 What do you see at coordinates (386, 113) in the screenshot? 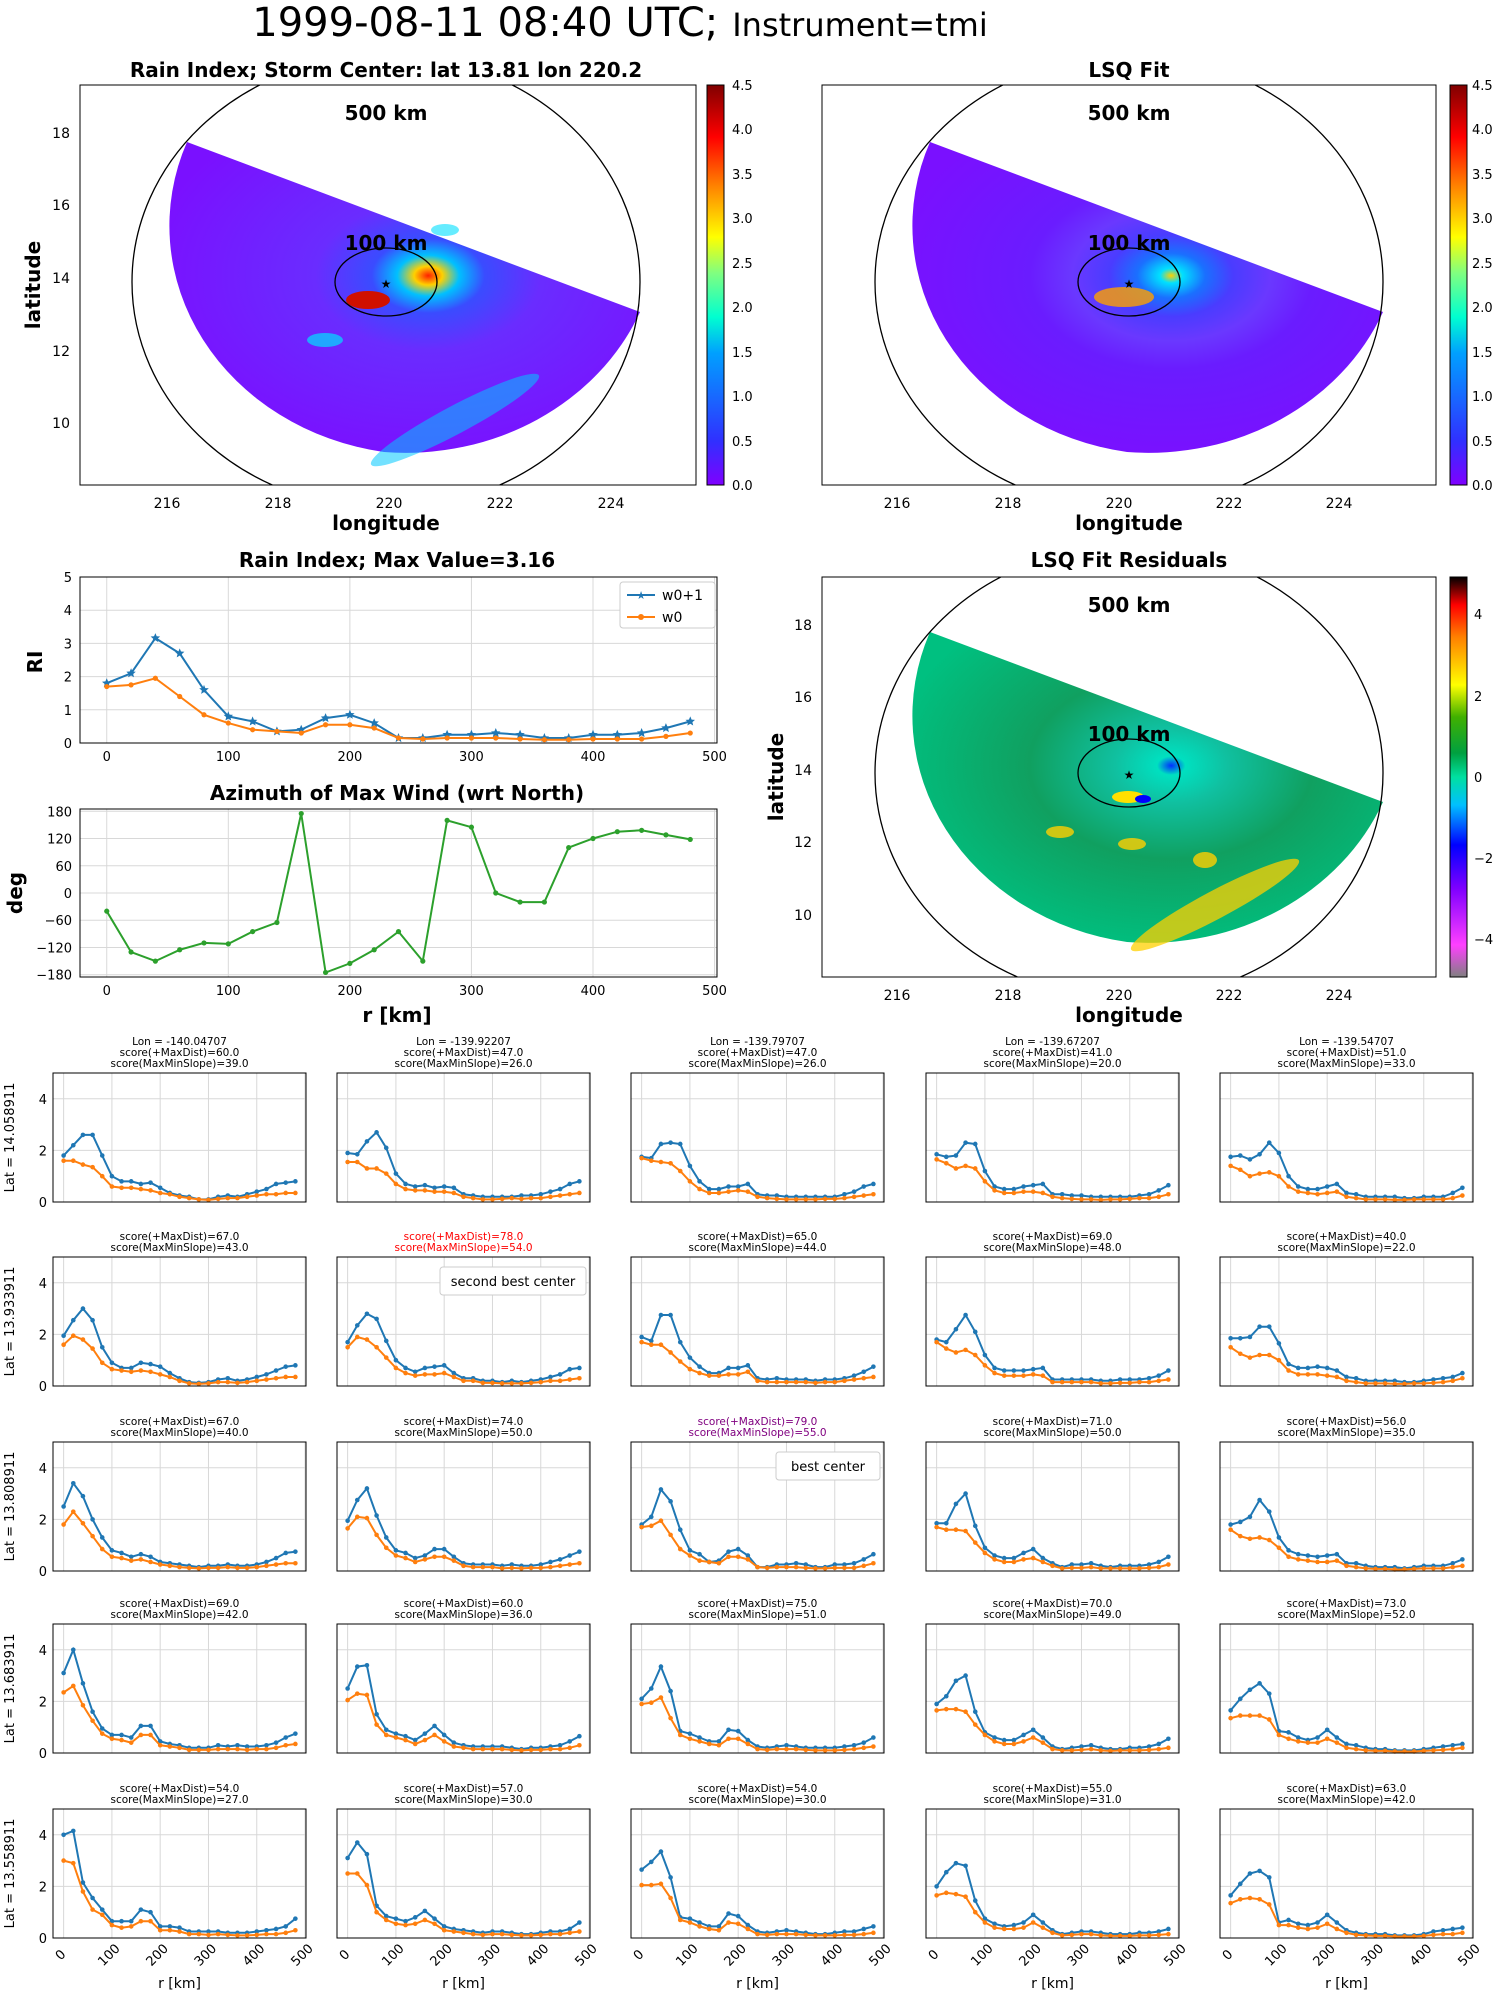
I see `circle-label-500km: 500 km` at bounding box center [386, 113].